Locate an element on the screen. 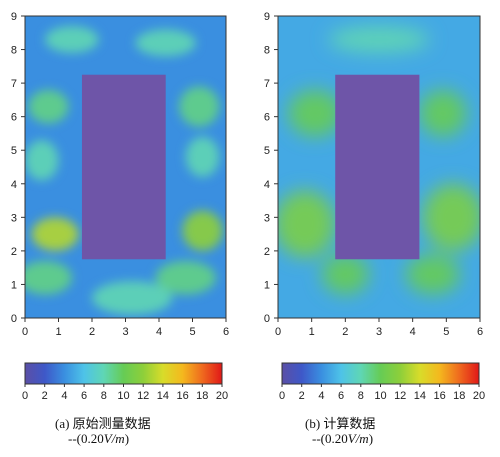  caption-a: (a) 原始测量数据 is located at coordinates (103, 423).